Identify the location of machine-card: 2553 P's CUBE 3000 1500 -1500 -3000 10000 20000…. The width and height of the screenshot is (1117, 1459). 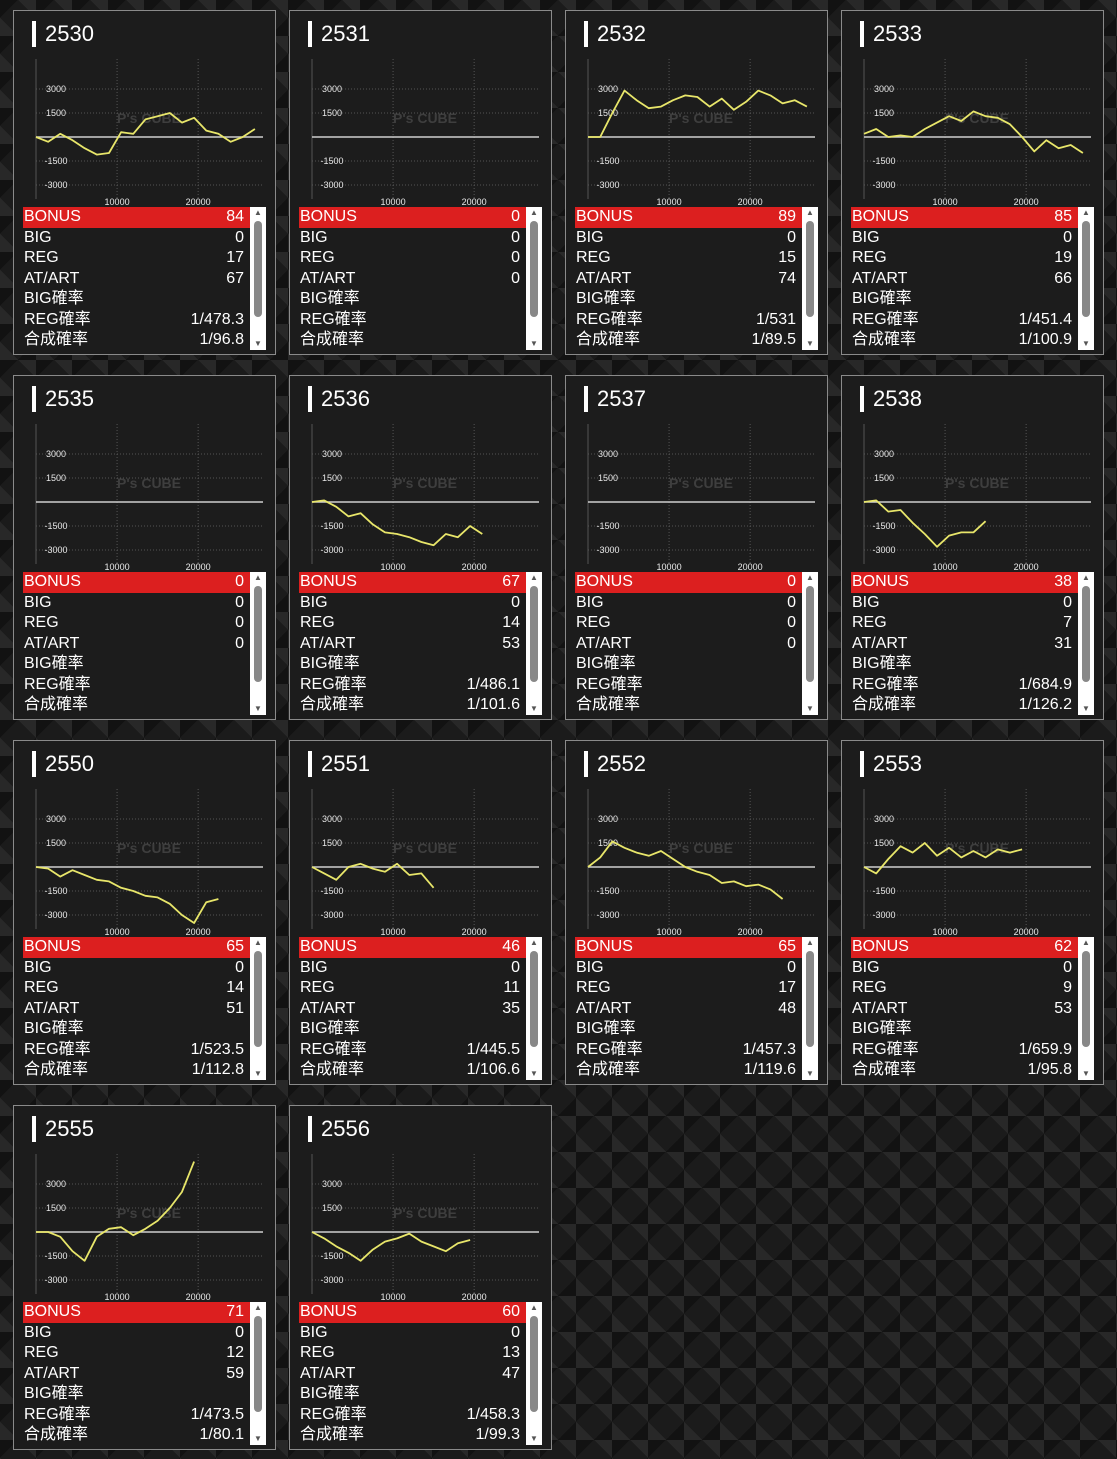
(972, 912).